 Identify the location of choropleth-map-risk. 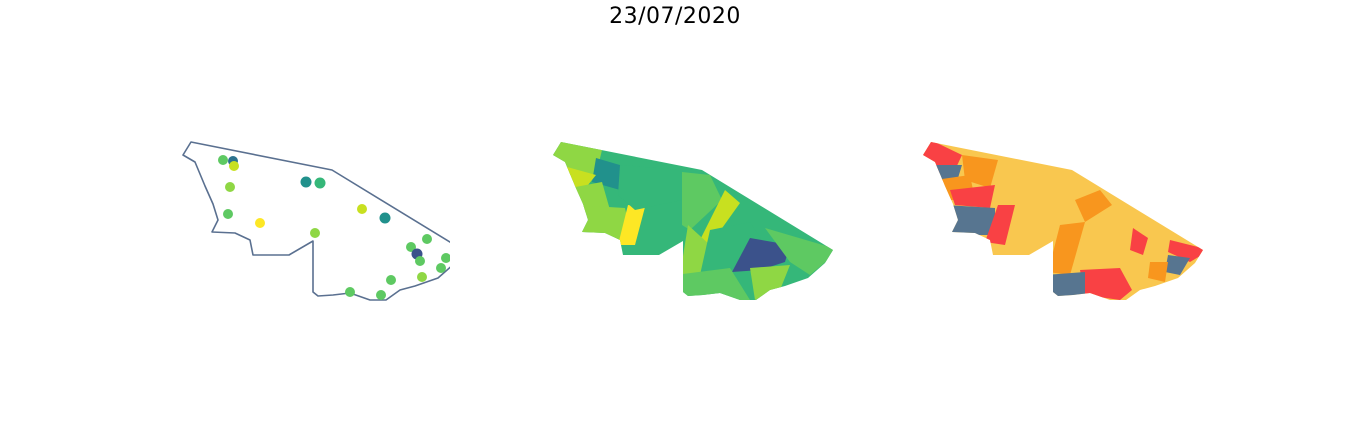
(1063, 221).